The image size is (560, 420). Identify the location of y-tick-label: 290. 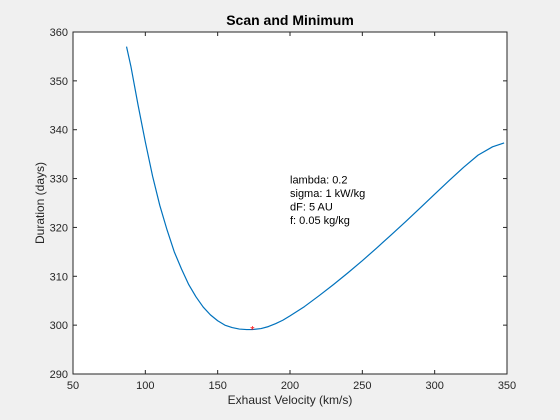
(59, 375).